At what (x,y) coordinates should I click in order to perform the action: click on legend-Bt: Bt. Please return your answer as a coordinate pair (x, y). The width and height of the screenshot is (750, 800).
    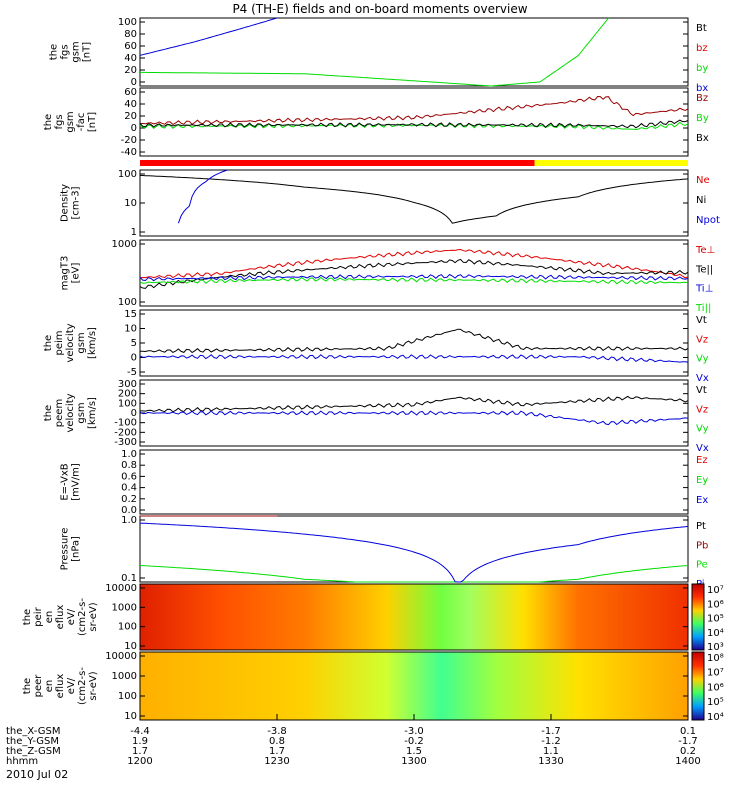
    Looking at the image, I should click on (701, 28).